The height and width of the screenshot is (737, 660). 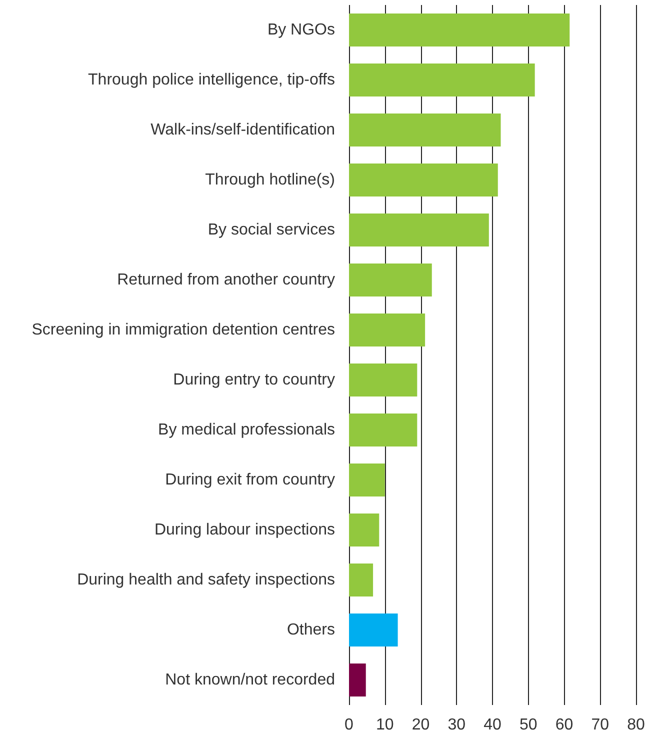 What do you see at coordinates (564, 725) in the screenshot?
I see `x-tick-label: 60` at bounding box center [564, 725].